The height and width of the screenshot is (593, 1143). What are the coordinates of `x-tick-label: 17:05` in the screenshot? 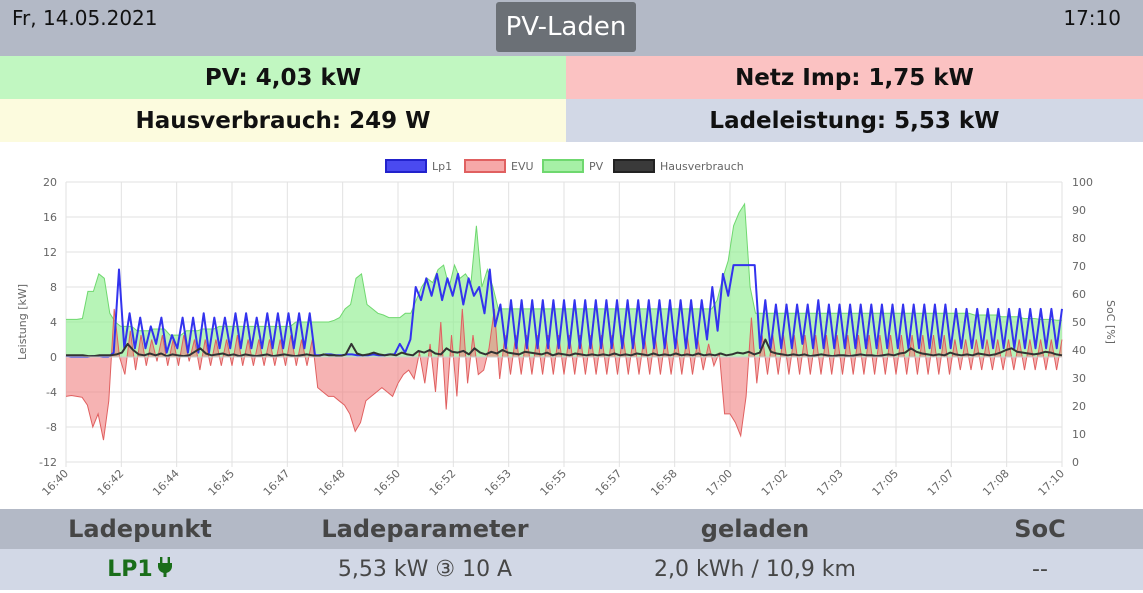 It's located at (886, 483).